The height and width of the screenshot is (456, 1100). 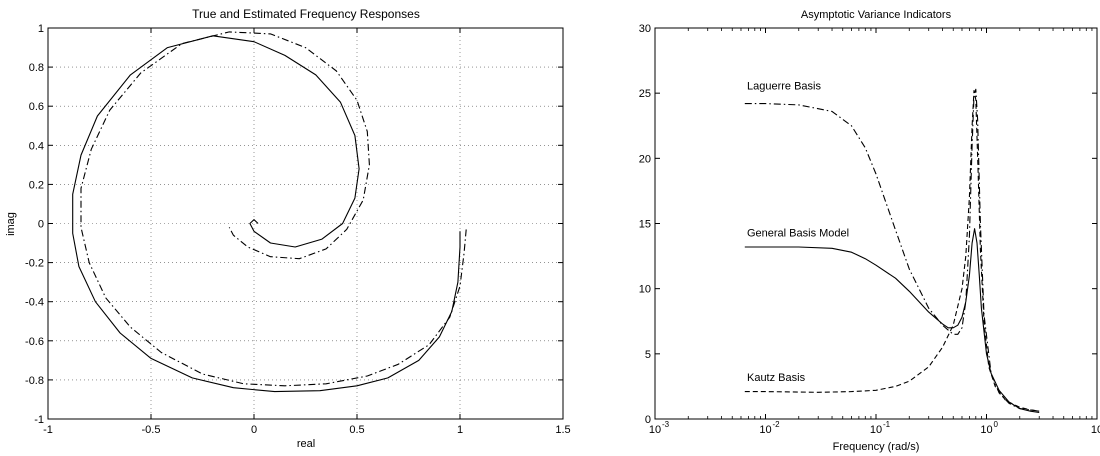 What do you see at coordinates (876, 15) in the screenshot?
I see `chart-title: Asymptotic Variance Indicators` at bounding box center [876, 15].